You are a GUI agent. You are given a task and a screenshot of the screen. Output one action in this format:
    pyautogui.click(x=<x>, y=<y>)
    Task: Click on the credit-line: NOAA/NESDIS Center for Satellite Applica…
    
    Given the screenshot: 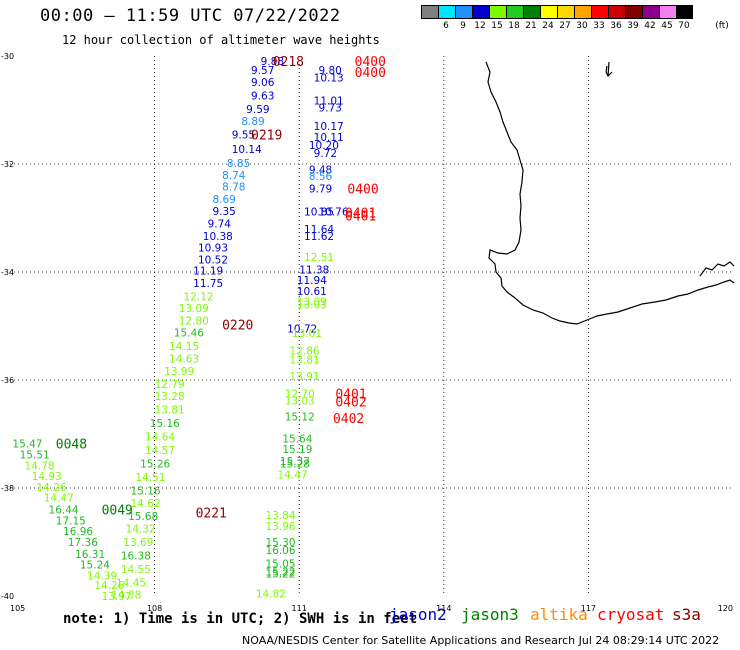 What is the action you would take?
    pyautogui.click(x=481, y=640)
    